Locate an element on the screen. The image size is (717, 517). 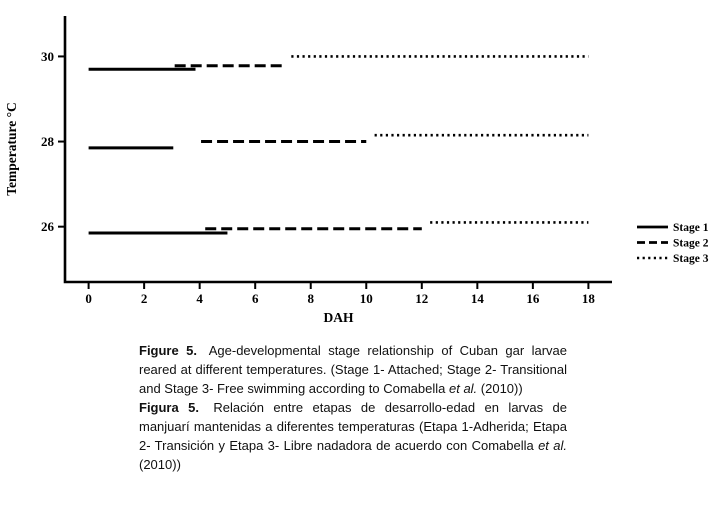
legend: Stage 1 Stage 2 Stage 3 is located at coordinates (673, 243).